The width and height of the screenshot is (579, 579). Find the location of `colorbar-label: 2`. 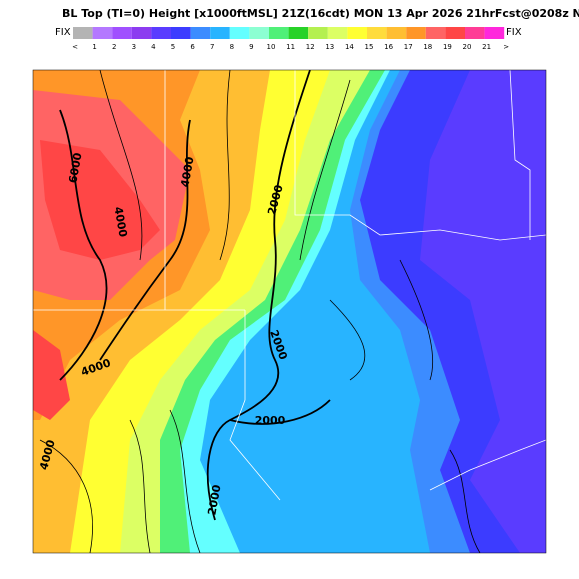

colorbar-label: 2 is located at coordinates (114, 47).